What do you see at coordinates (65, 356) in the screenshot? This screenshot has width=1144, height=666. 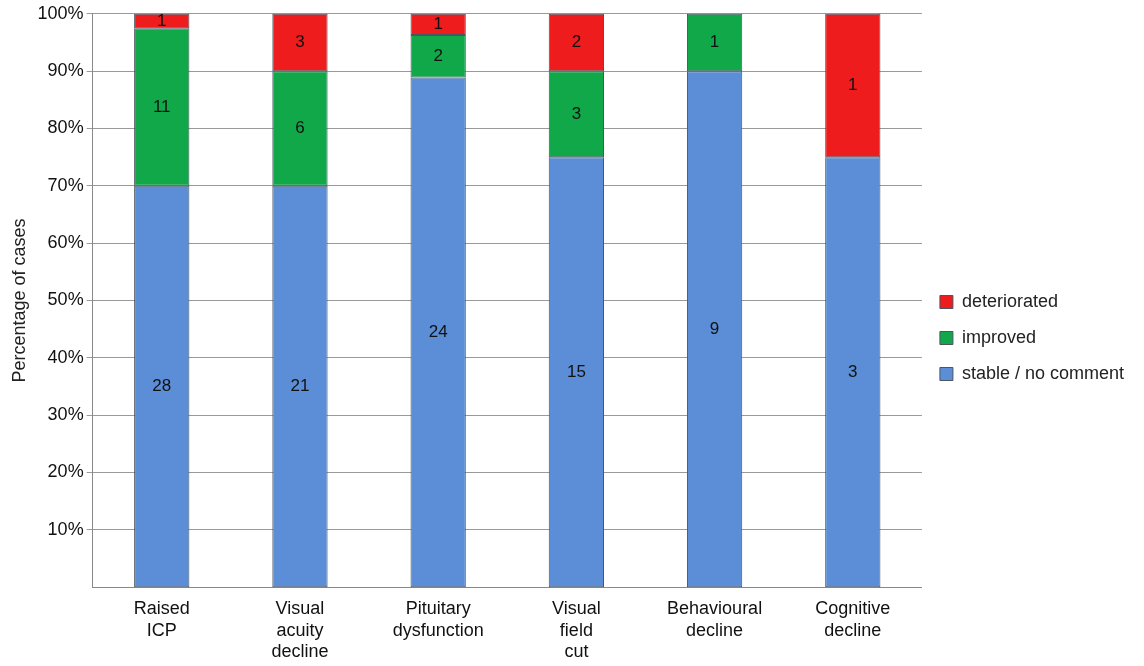 I see `y-tick-label: 40%` at bounding box center [65, 356].